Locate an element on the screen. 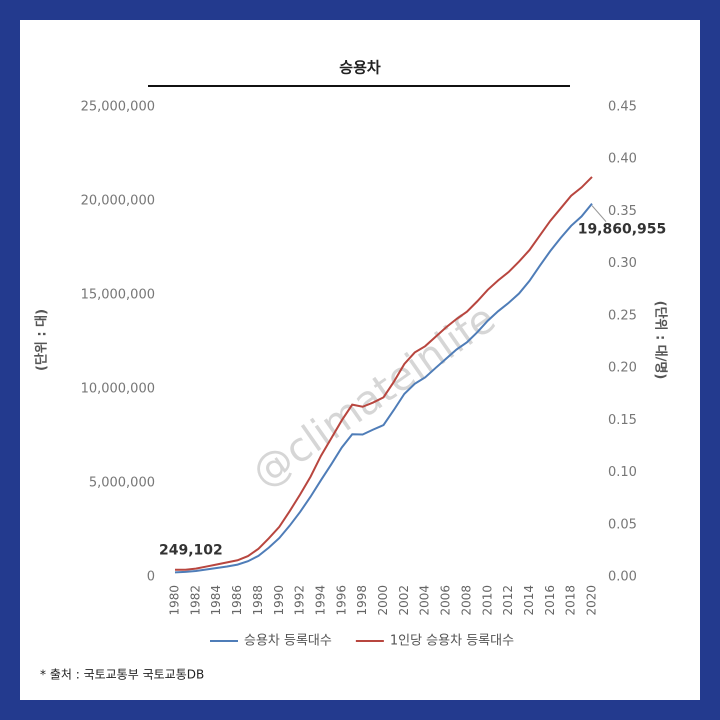  y-tick-label: 0 is located at coordinates (151, 577).